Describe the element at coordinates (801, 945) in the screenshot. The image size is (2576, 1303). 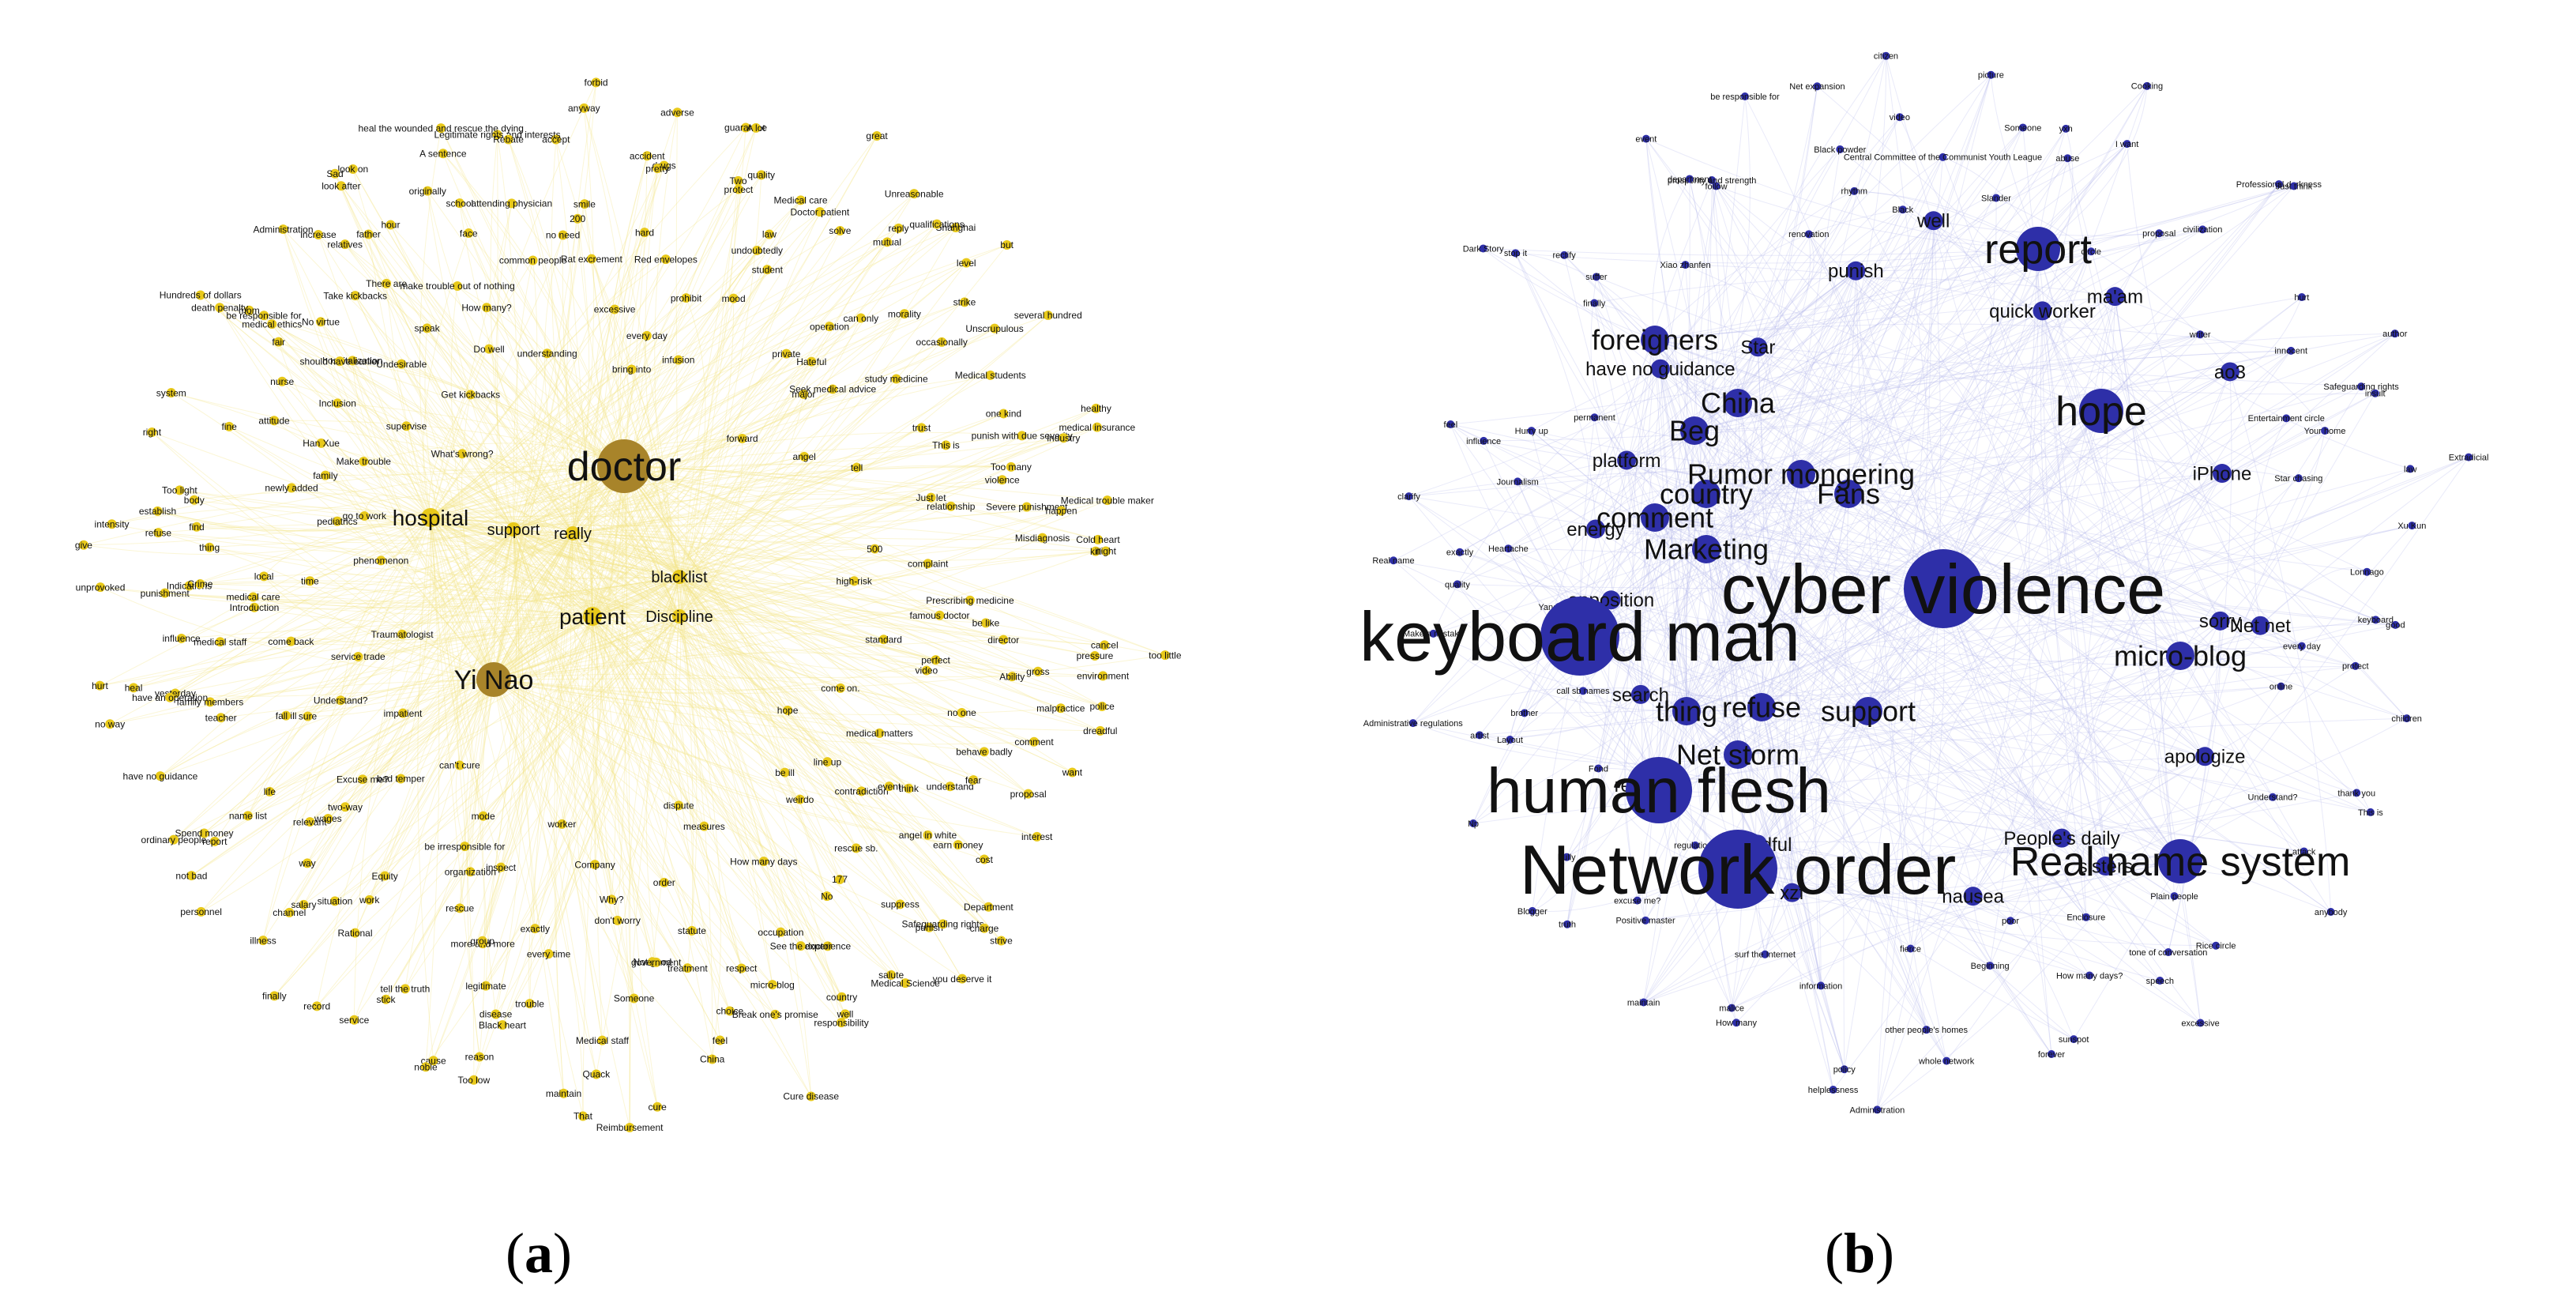
I see `node-label: See the doctor` at that location.